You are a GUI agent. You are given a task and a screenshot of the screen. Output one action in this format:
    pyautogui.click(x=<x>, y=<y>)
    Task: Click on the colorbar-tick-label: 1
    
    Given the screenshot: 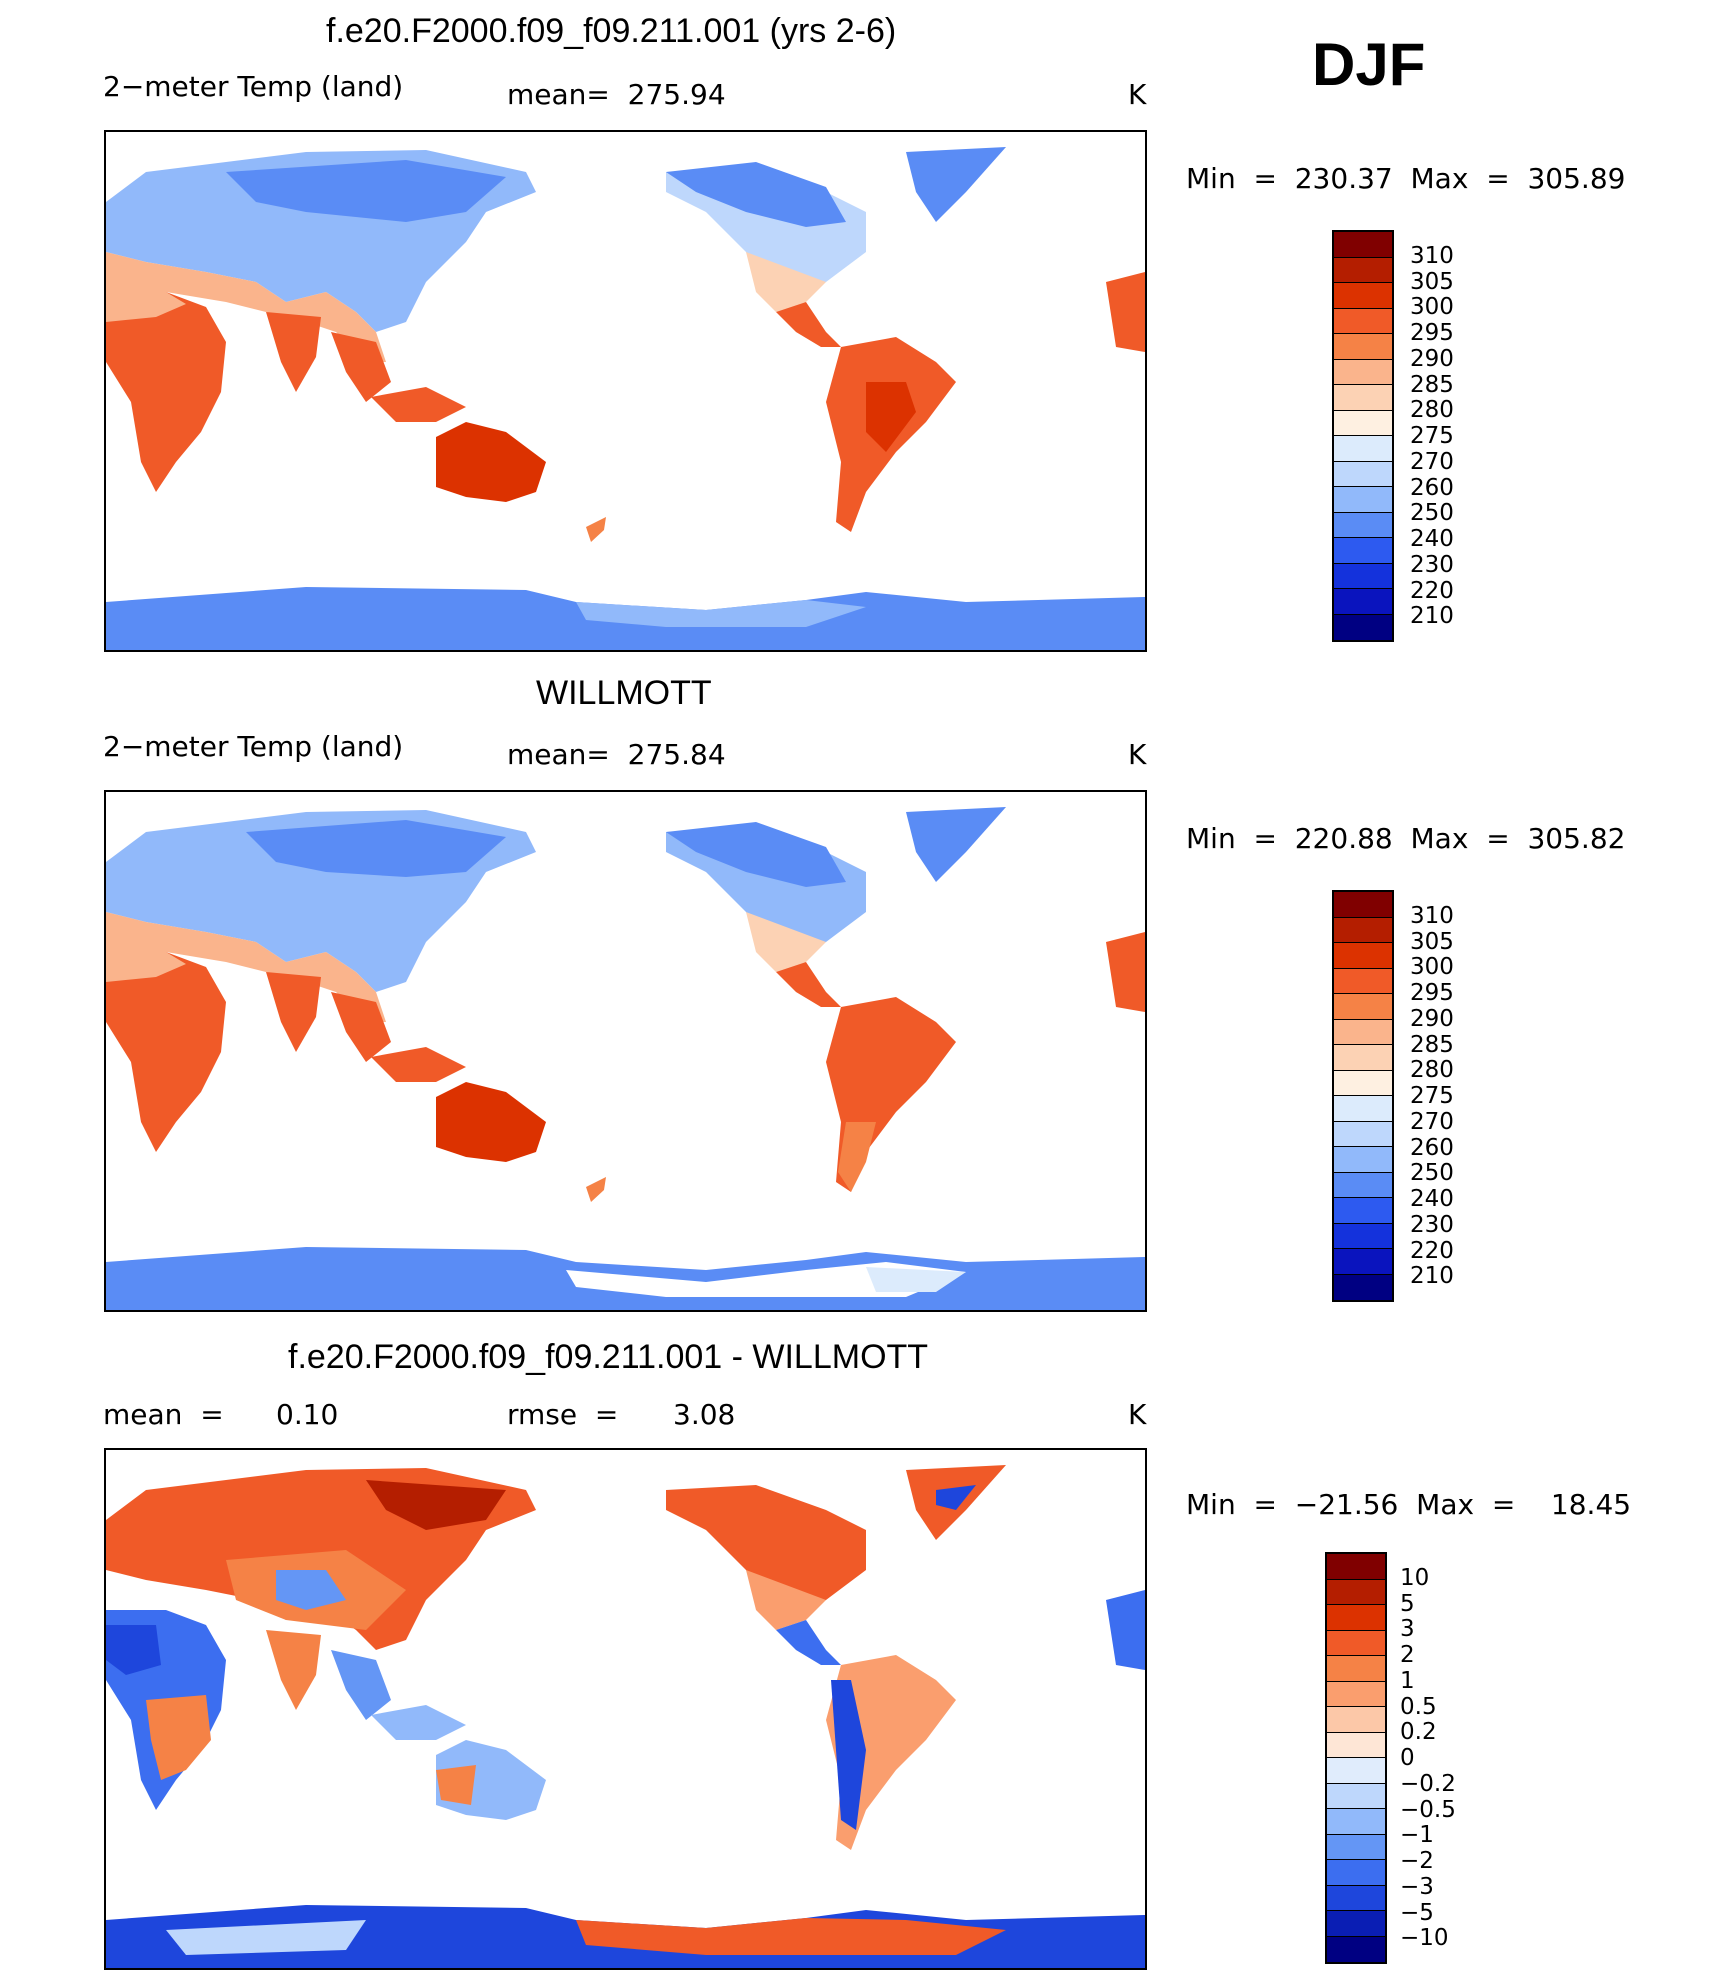 What is the action you would take?
    pyautogui.click(x=1407, y=1680)
    